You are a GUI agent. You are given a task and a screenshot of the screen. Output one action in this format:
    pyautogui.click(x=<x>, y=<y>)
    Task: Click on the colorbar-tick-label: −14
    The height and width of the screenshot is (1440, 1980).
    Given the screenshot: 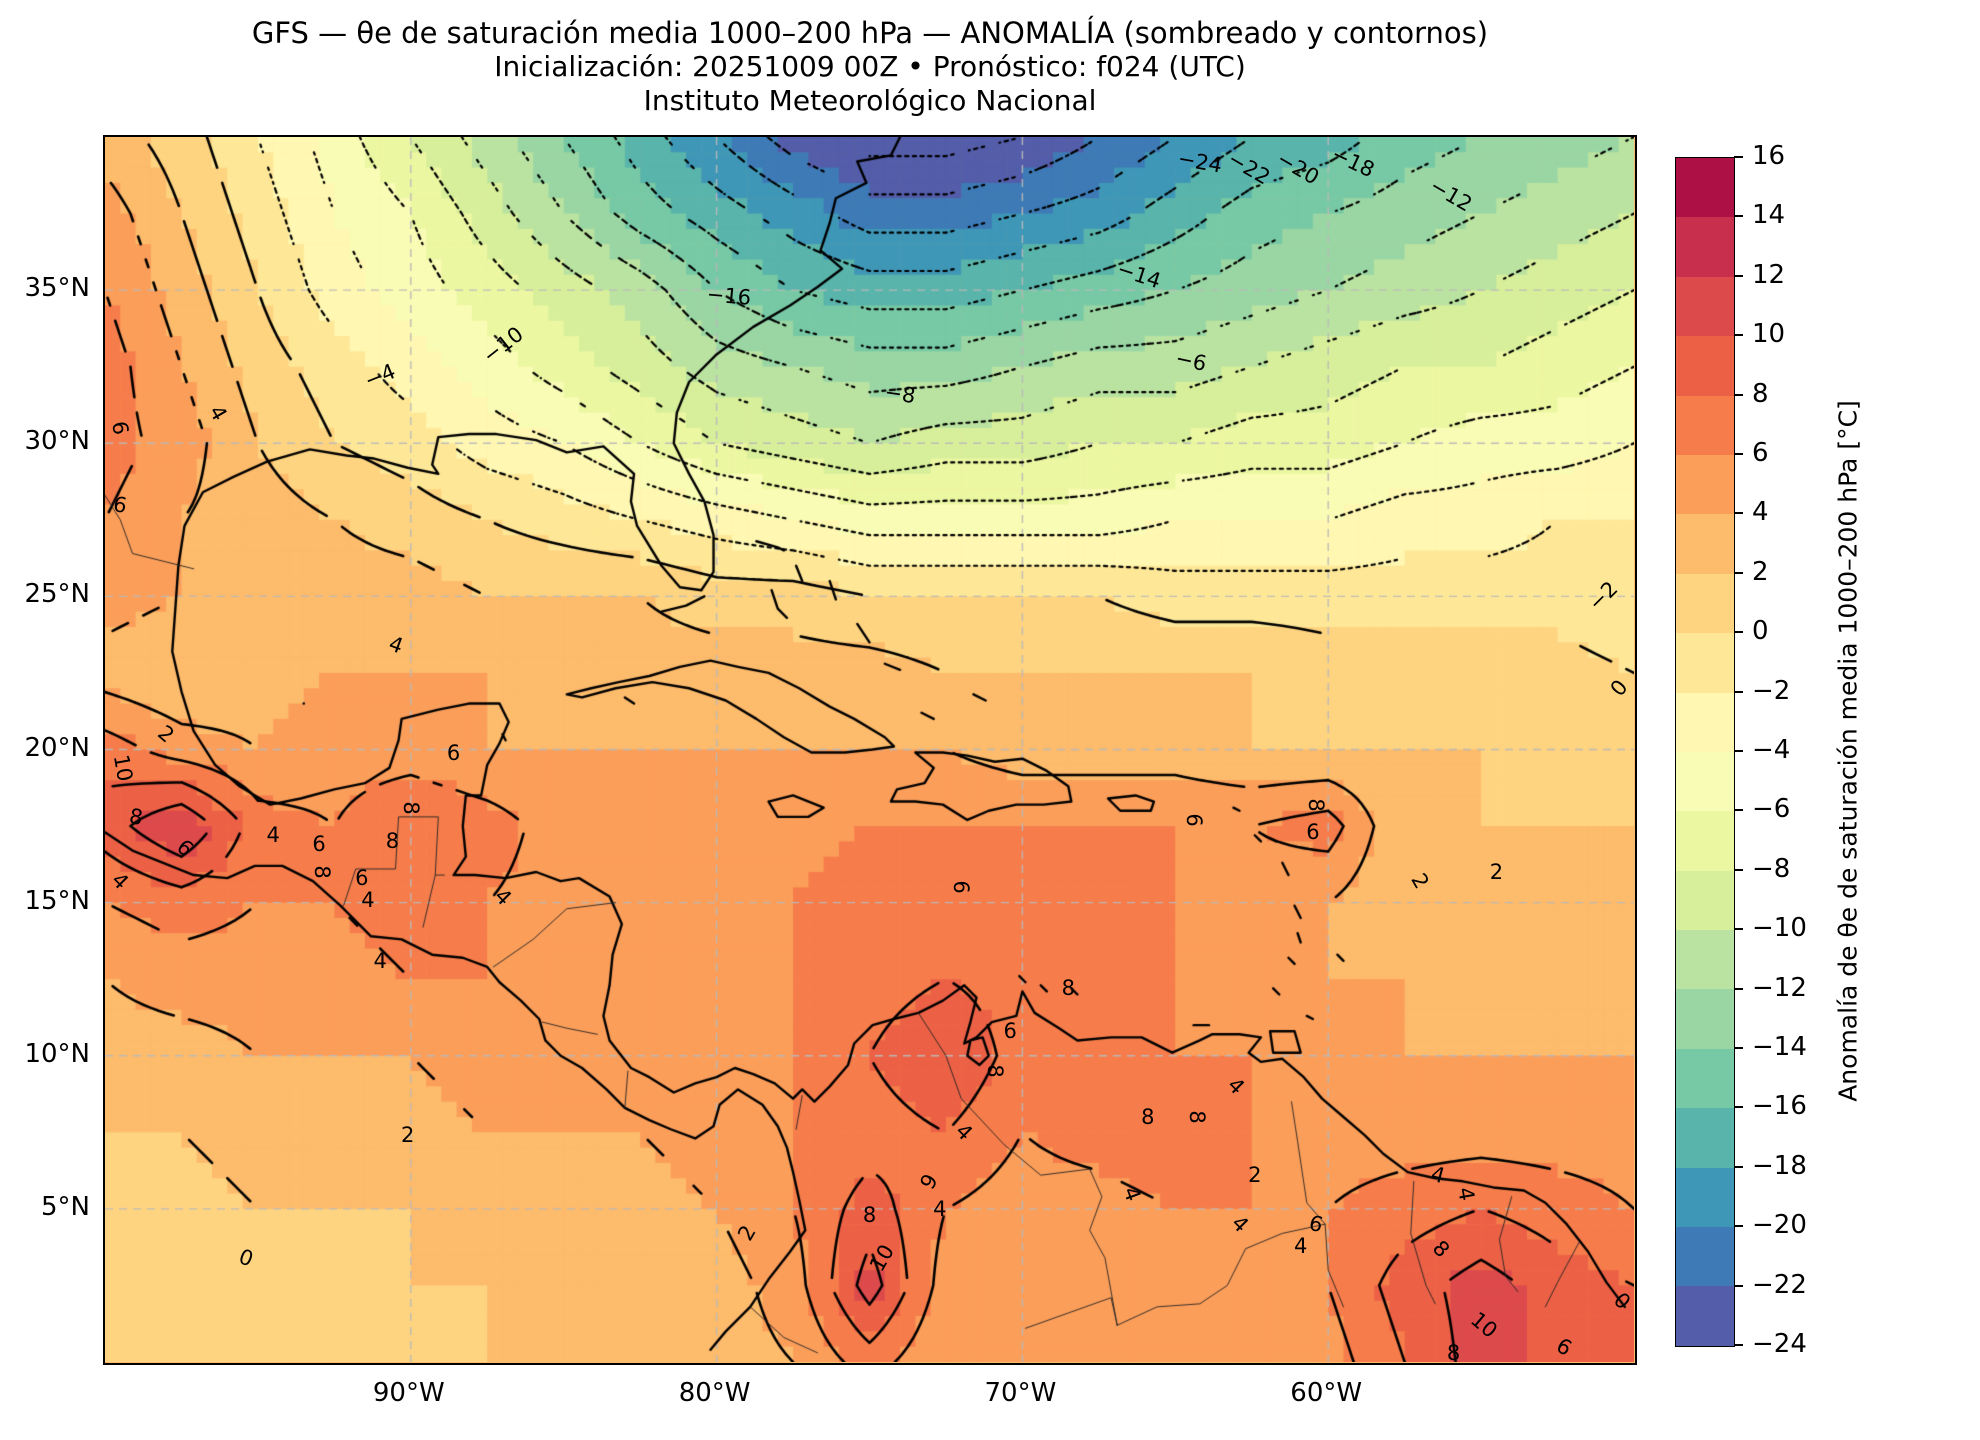 What is the action you would take?
    pyautogui.click(x=1779, y=1047)
    